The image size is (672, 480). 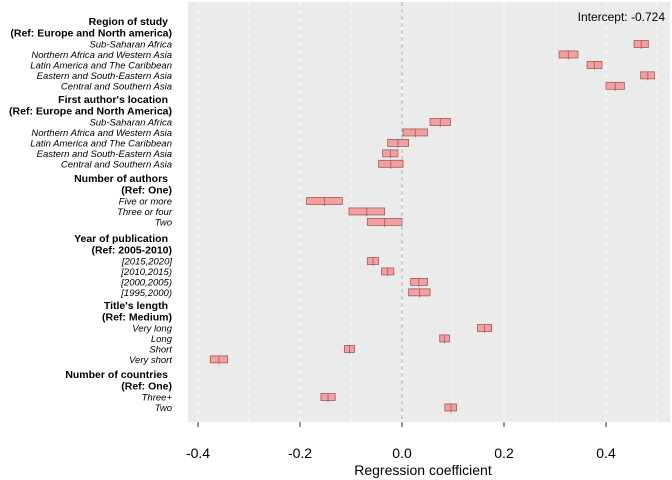 What do you see at coordinates (136, 306) in the screenshot?
I see `group-title: Title's length` at bounding box center [136, 306].